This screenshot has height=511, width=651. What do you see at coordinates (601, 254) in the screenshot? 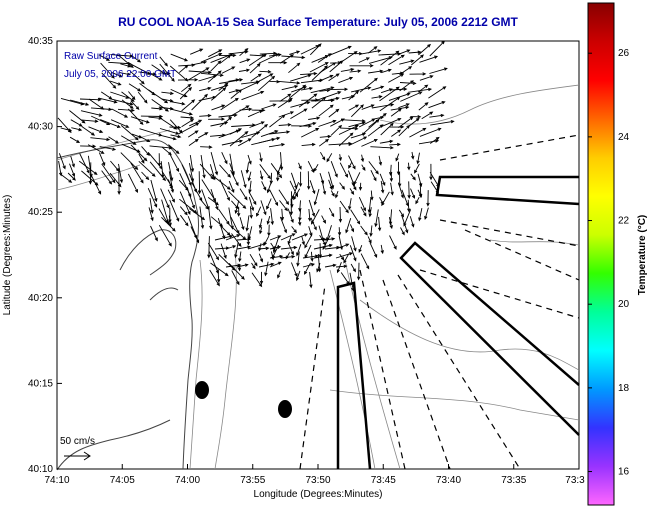
I see `colorbar-gradient` at bounding box center [601, 254].